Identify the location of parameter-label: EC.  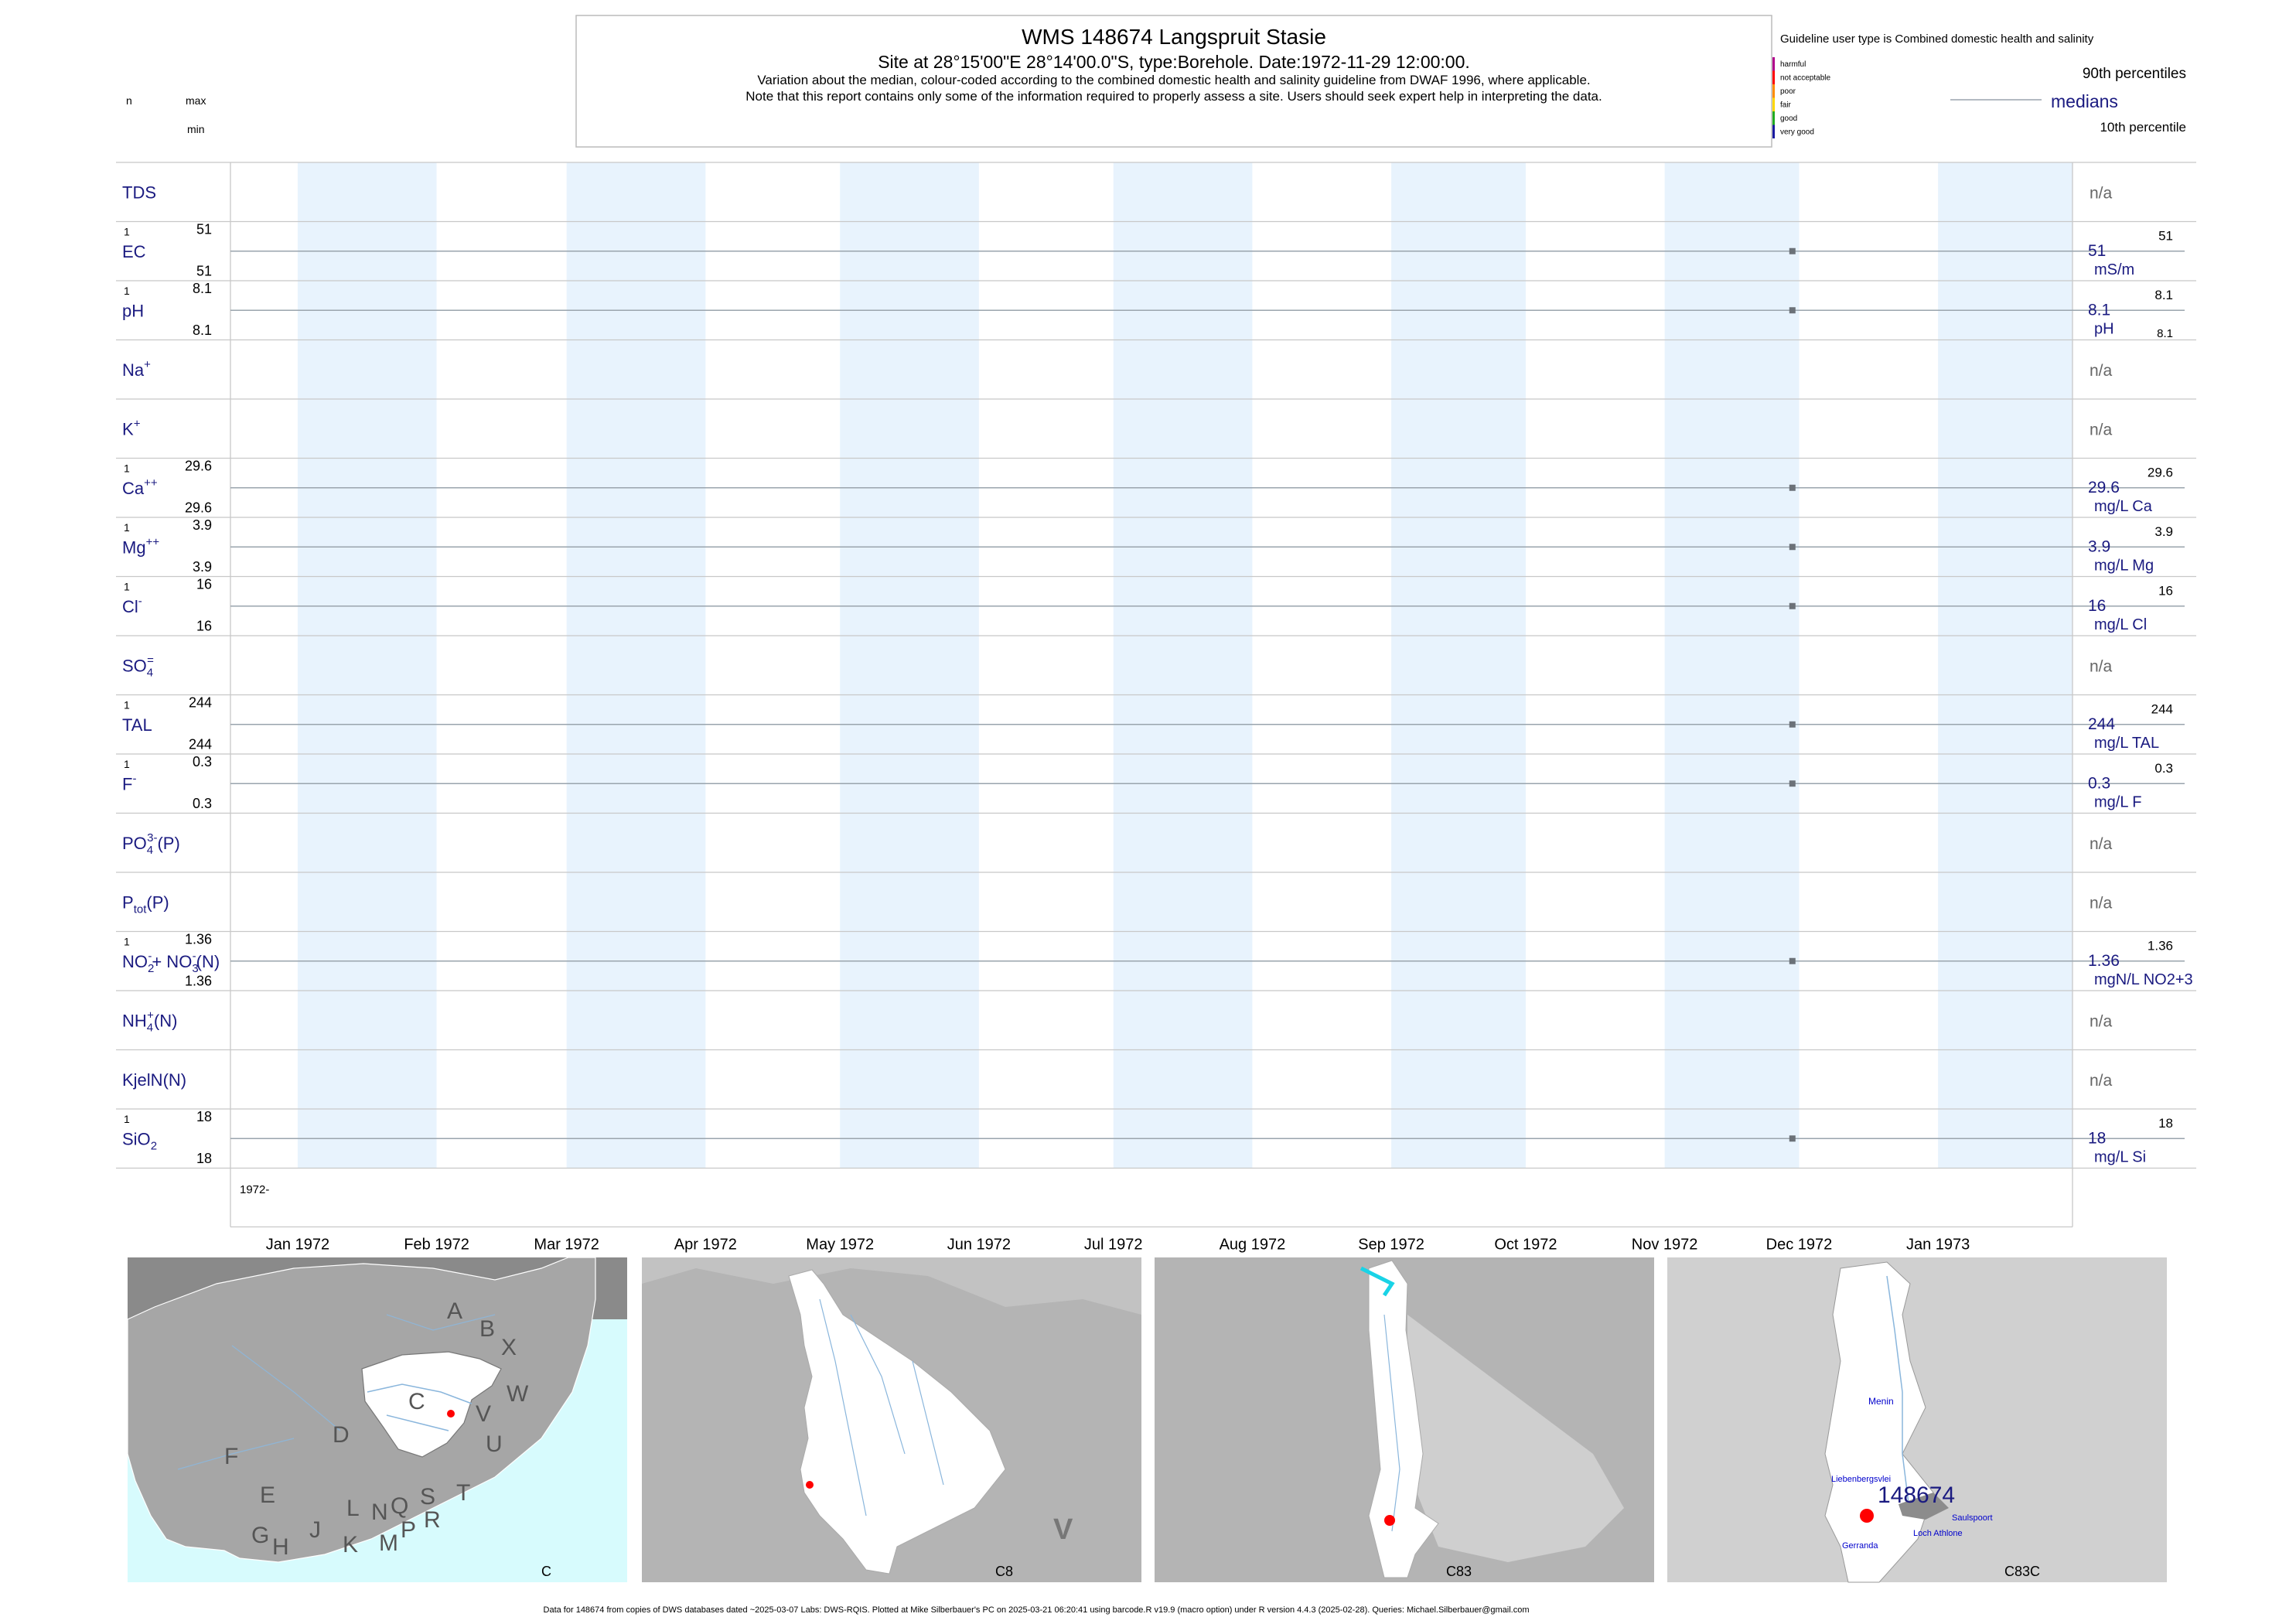
(134, 251).